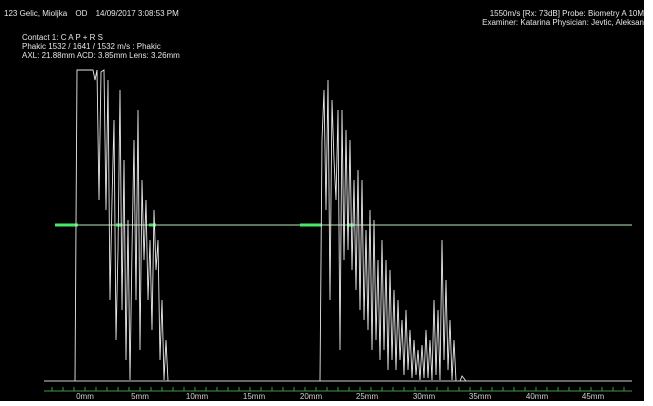  What do you see at coordinates (197, 396) in the screenshot?
I see `axis-label-10mm: 10mm` at bounding box center [197, 396].